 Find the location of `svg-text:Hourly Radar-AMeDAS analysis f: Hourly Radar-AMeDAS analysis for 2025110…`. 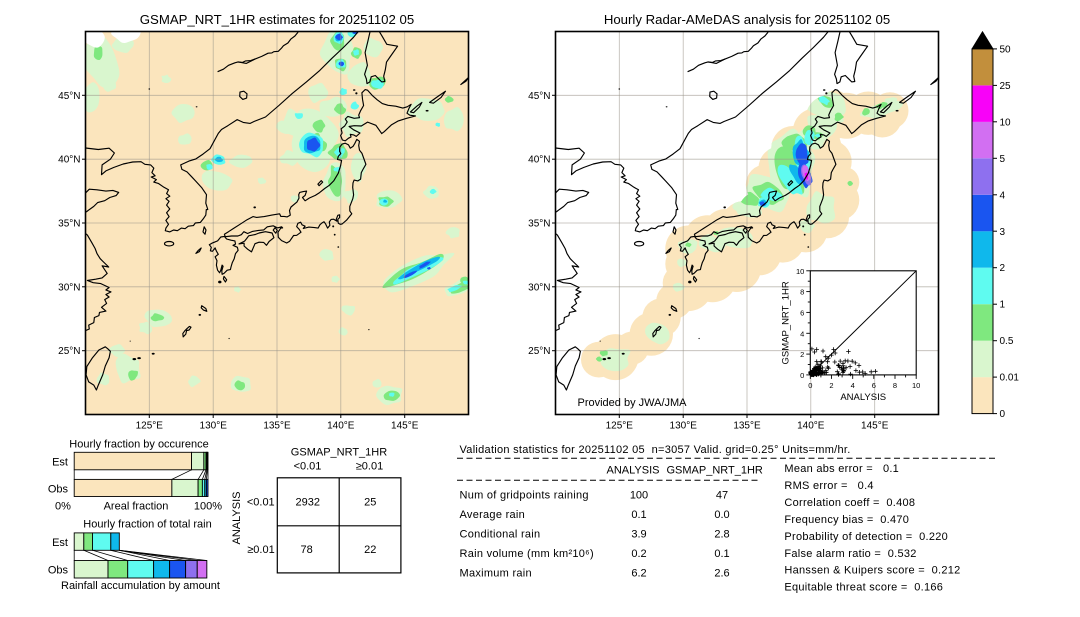

svg-text:Hourly Radar-AMeDAS analysis f: Hourly Radar-AMeDAS analysis for 2025110… is located at coordinates (747, 19).